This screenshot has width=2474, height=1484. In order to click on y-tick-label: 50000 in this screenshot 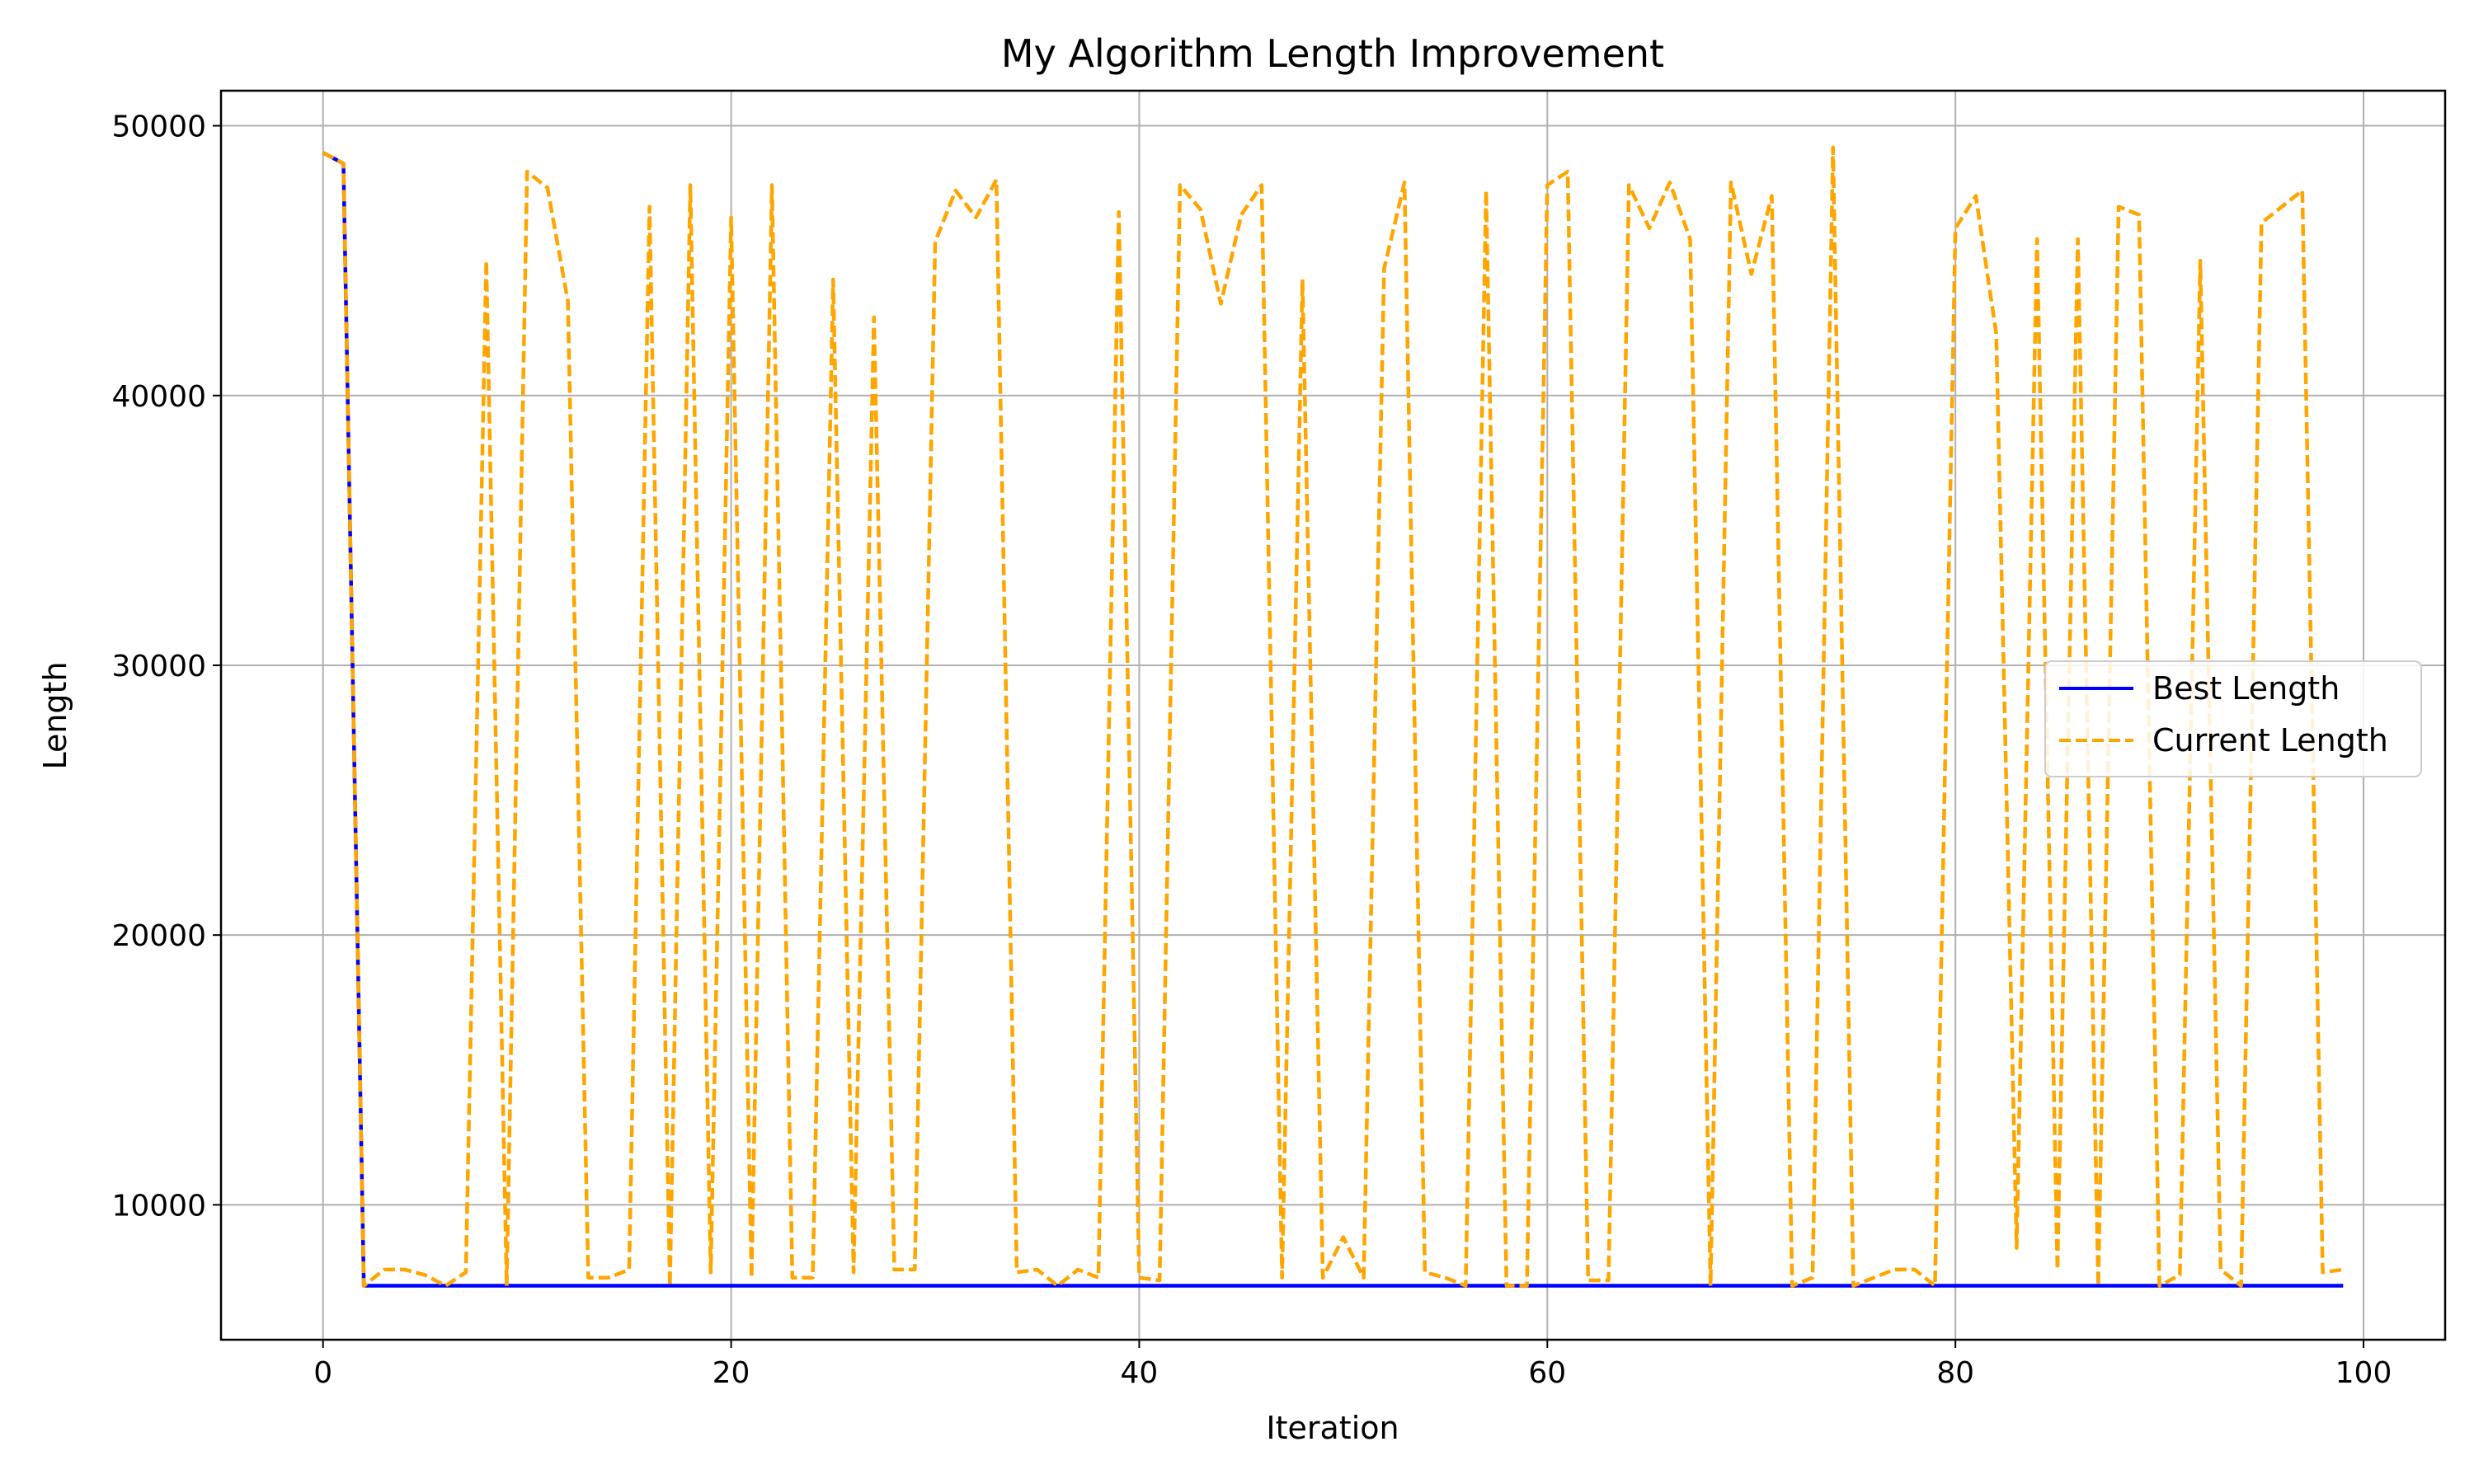, I will do `click(158, 127)`.